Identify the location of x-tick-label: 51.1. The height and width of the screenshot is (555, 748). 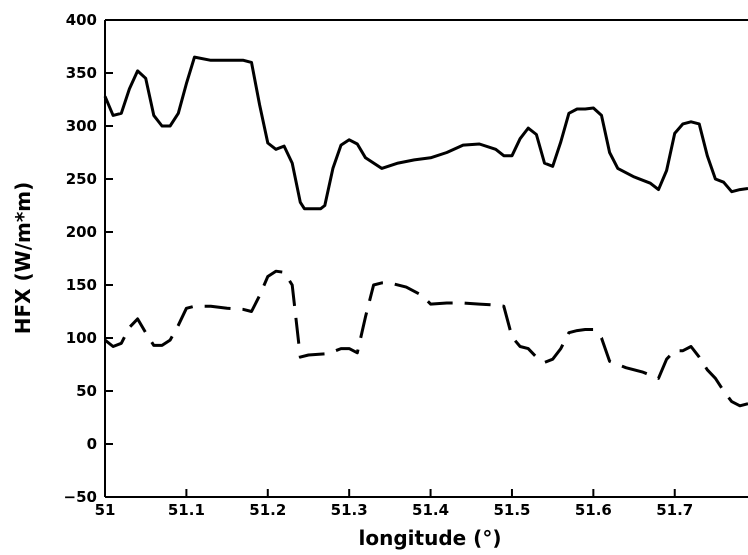
(186, 510).